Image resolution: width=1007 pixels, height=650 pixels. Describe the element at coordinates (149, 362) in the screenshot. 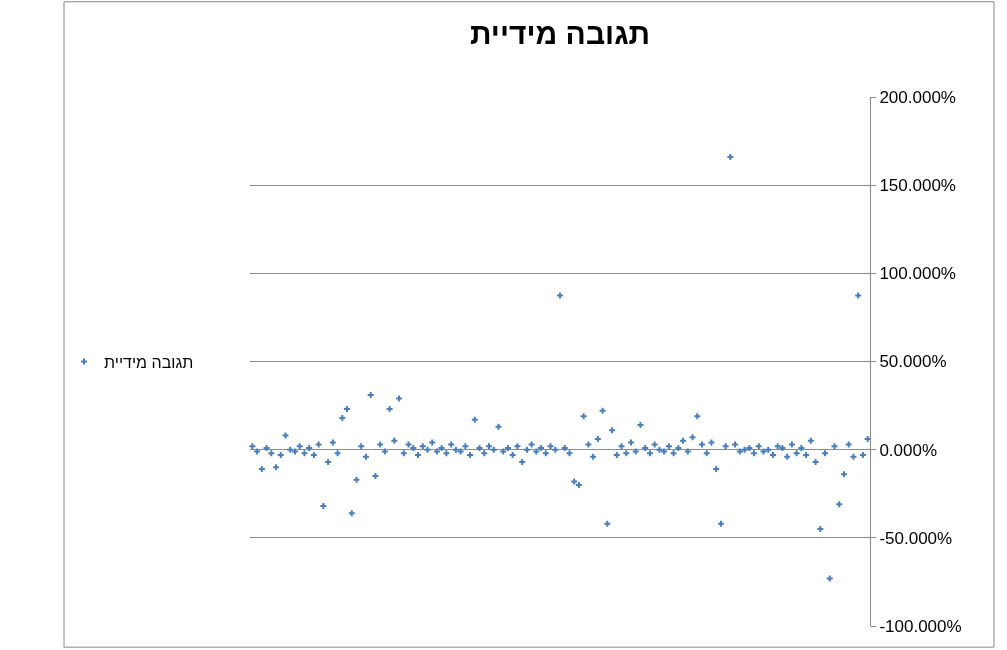

I see `legend-label: תגובה מידיית` at that location.